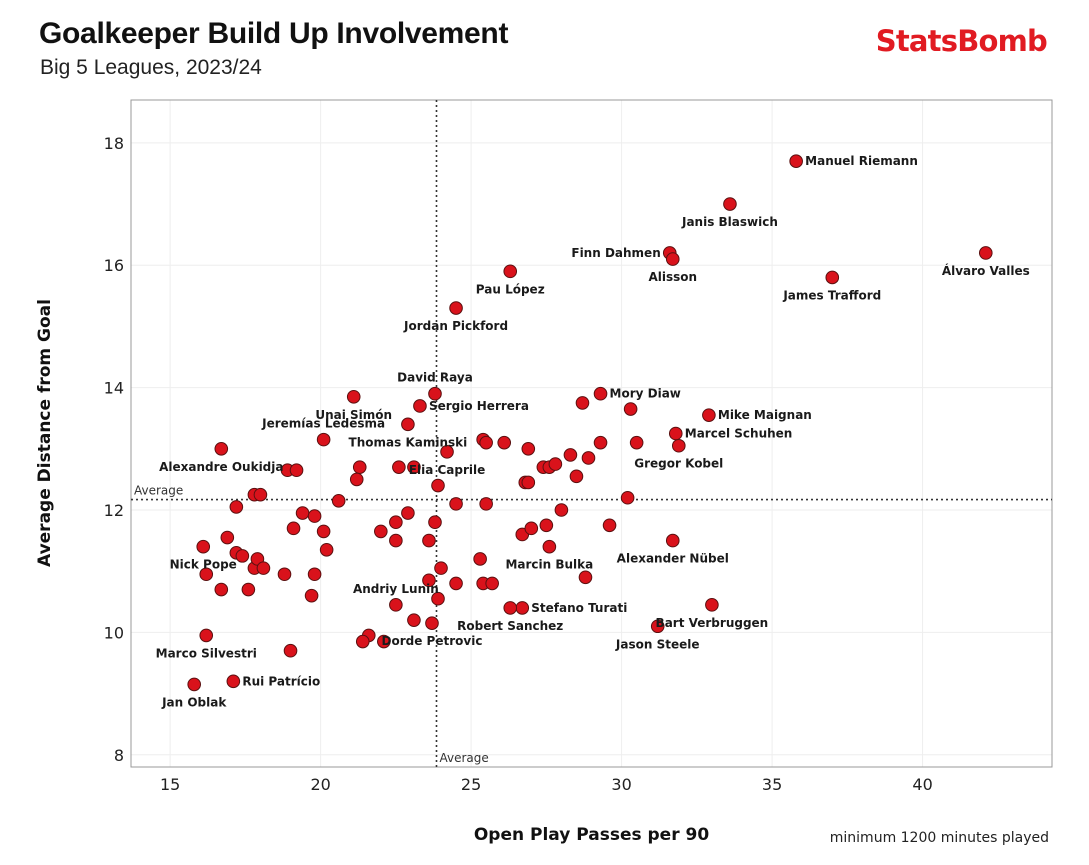 The width and height of the screenshot is (1089, 865). What do you see at coordinates (739, 434) in the screenshot?
I see `point-label: Marcel Schuhen` at bounding box center [739, 434].